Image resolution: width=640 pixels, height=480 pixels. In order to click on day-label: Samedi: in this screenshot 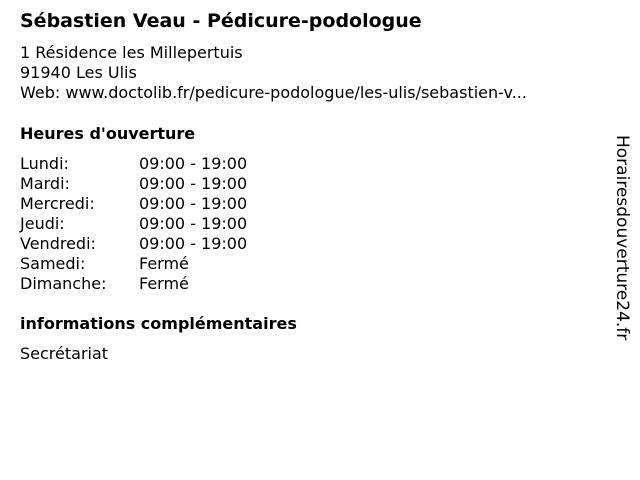, I will do `click(53, 263)`.